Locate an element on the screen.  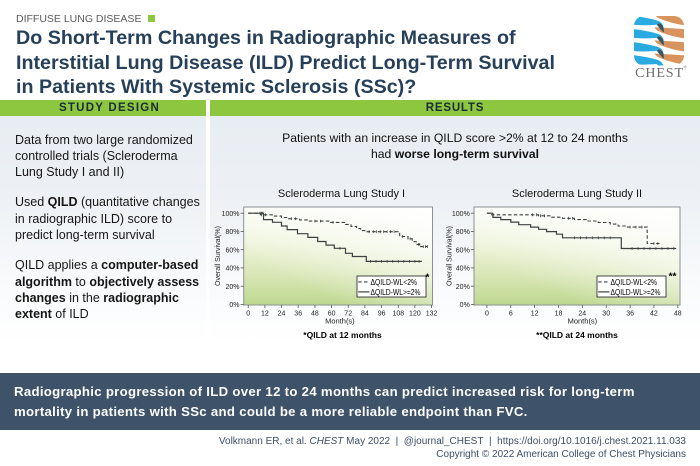
svg-text: 30 is located at coordinates (606, 314).